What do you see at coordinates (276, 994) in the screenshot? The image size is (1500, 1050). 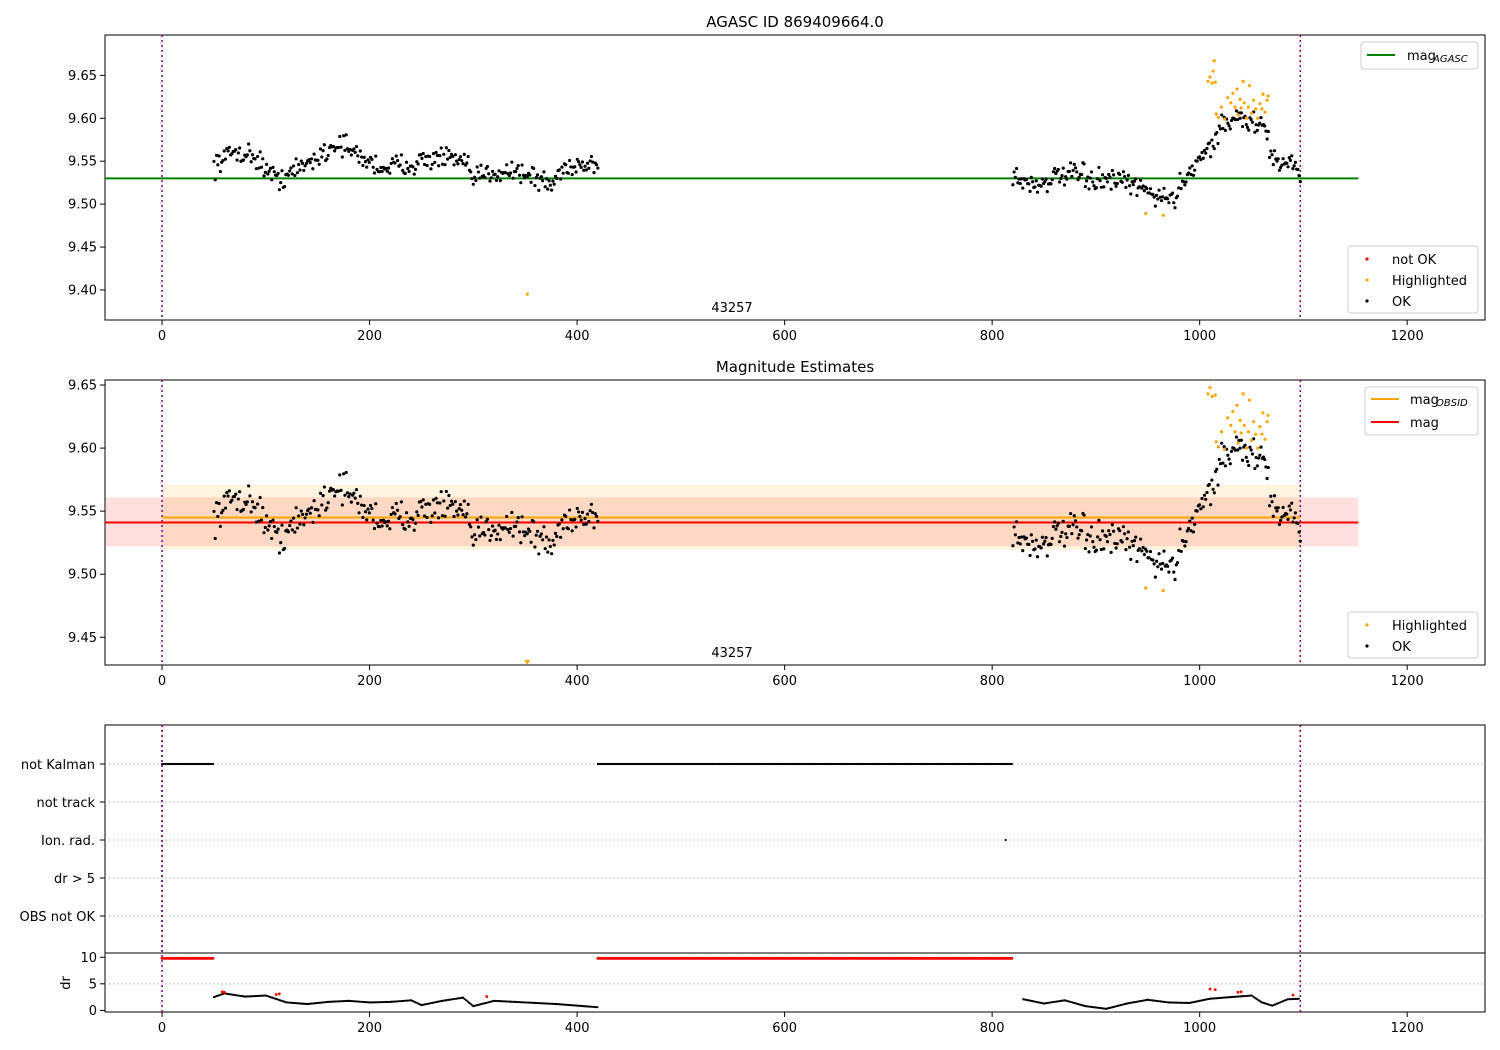 I see `dr-flagged-point` at bounding box center [276, 994].